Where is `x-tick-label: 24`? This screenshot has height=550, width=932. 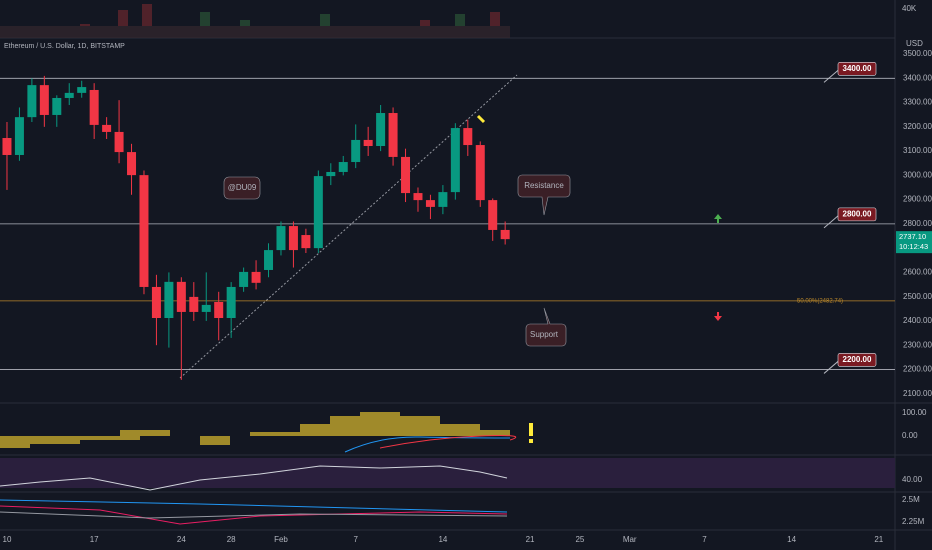
x-tick-label: 24 is located at coordinates (181, 539).